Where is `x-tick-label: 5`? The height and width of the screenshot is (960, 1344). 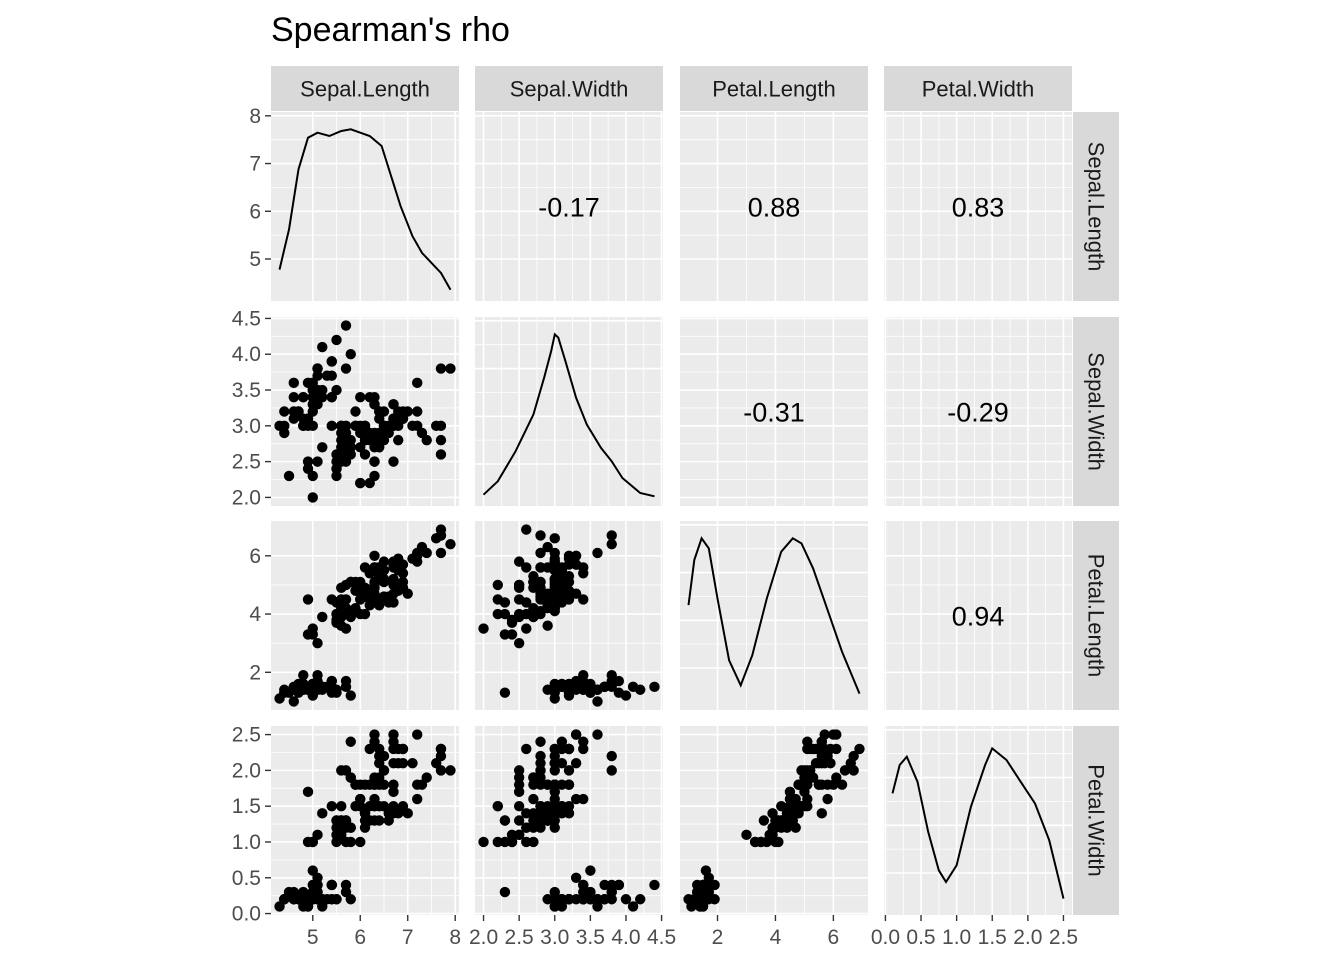
x-tick-label: 5 is located at coordinates (313, 937).